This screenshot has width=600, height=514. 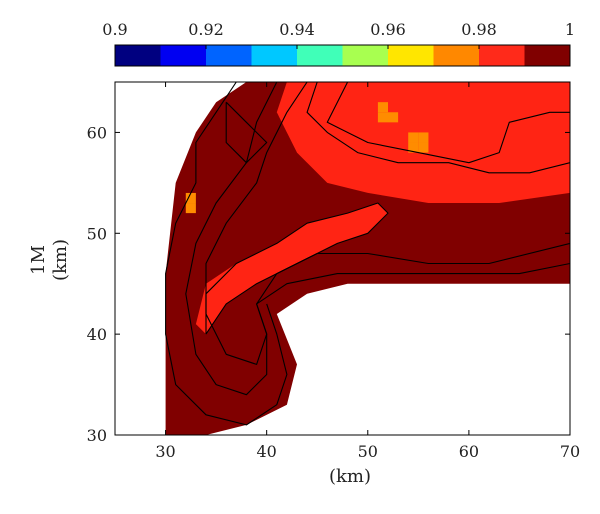 I want to click on x-tick-label: 70, so click(x=570, y=451).